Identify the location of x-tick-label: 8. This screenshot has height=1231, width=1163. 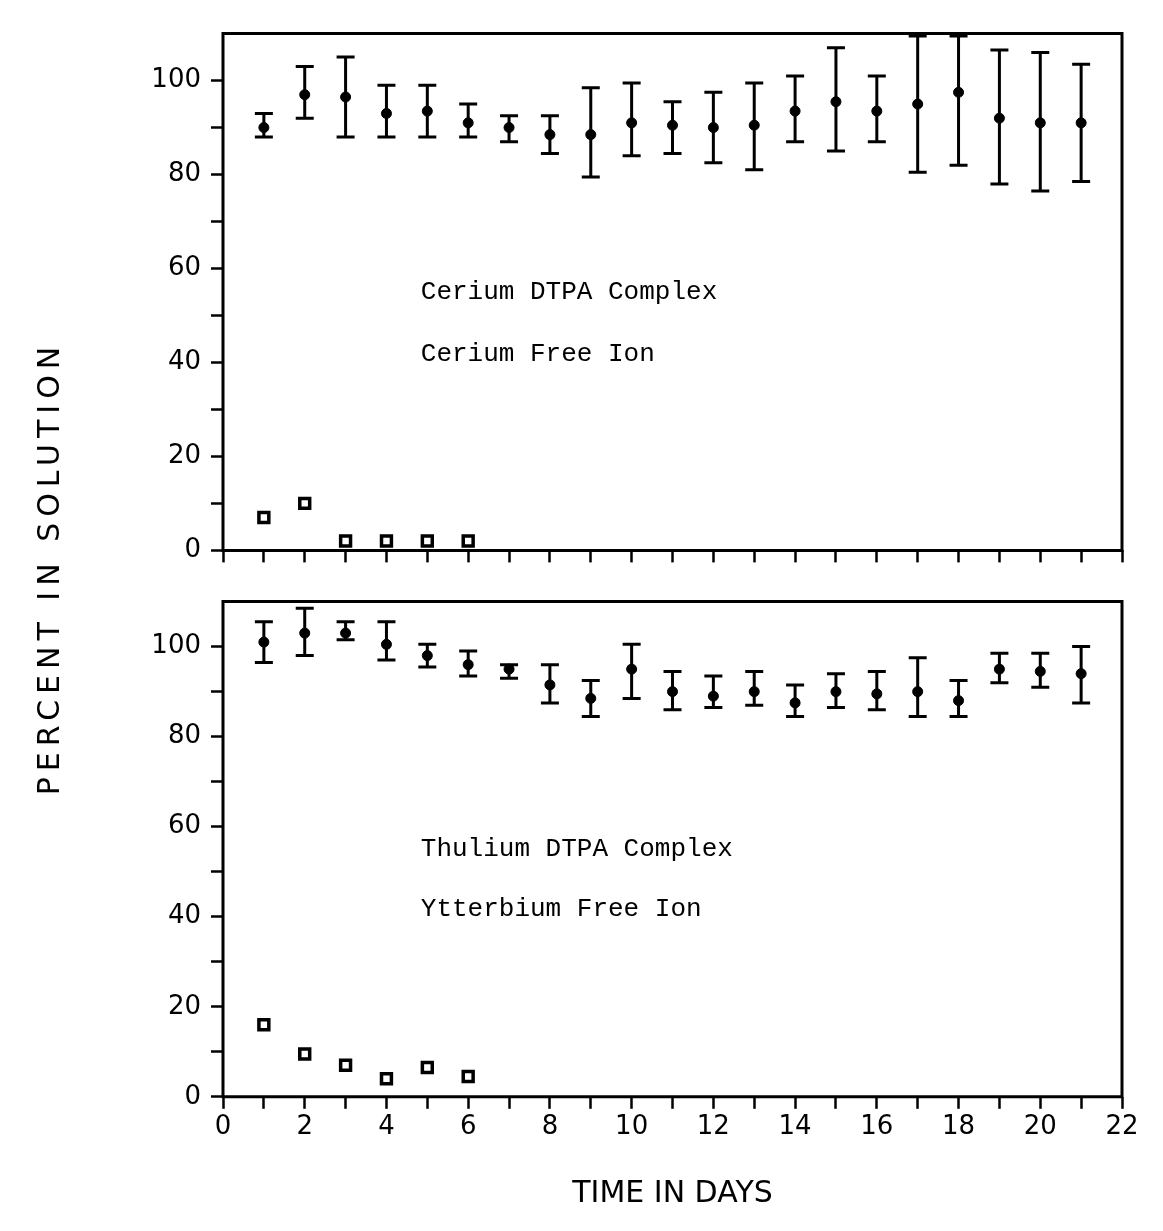
(550, 1125).